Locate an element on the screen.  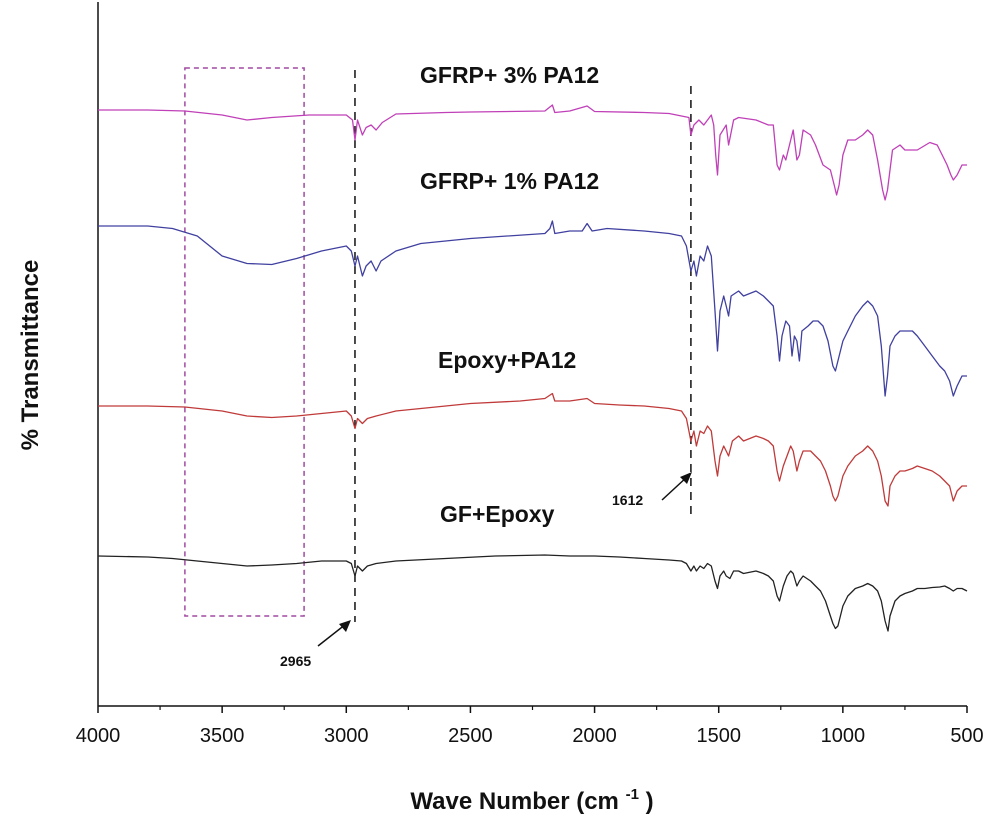
x-tick-label-2000: 2000 is located at coordinates (594, 736).